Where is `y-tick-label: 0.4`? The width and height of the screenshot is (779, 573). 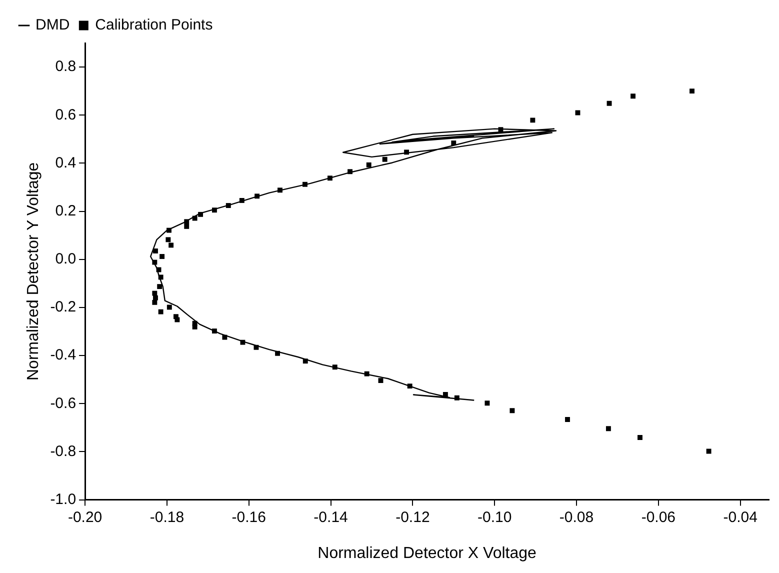
y-tick-label: 0.4 is located at coordinates (65, 163).